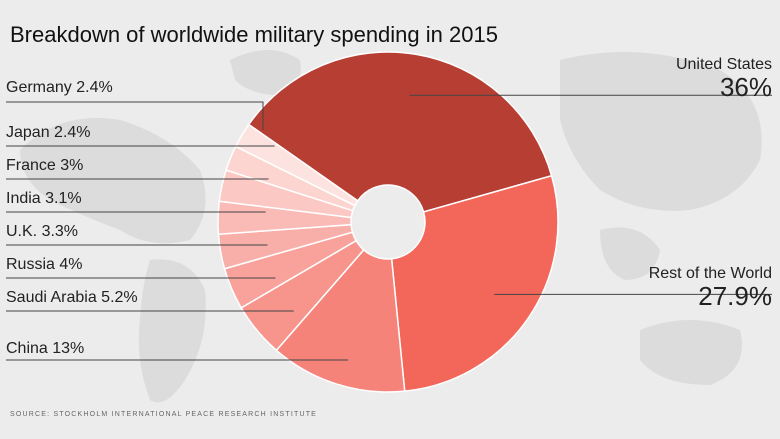 Image resolution: width=780 pixels, height=439 pixels. I want to click on label-rest-of-world-name: Rest of the World, so click(710, 273).